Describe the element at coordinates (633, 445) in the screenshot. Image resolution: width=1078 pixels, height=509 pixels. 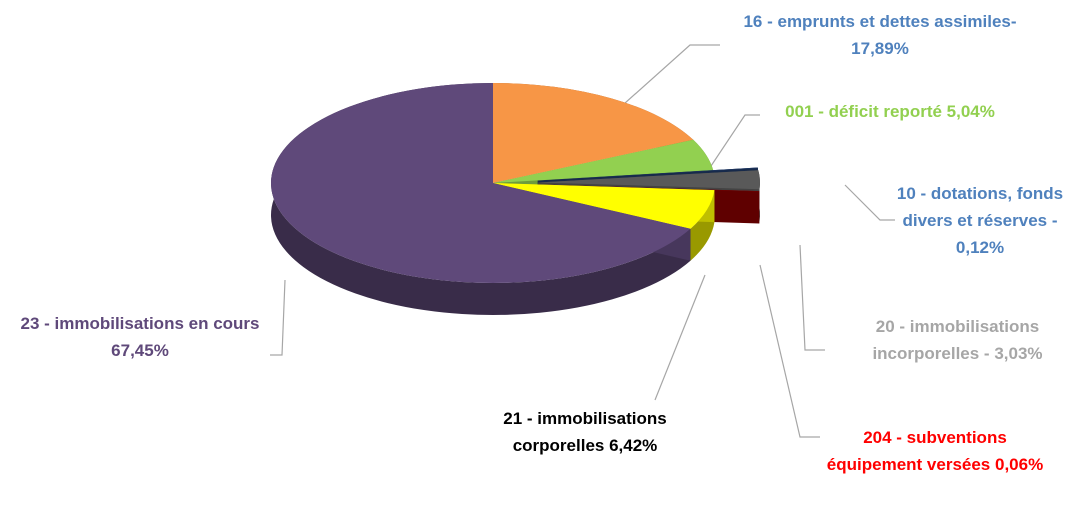
I see `slice-value: 6,42%` at that location.